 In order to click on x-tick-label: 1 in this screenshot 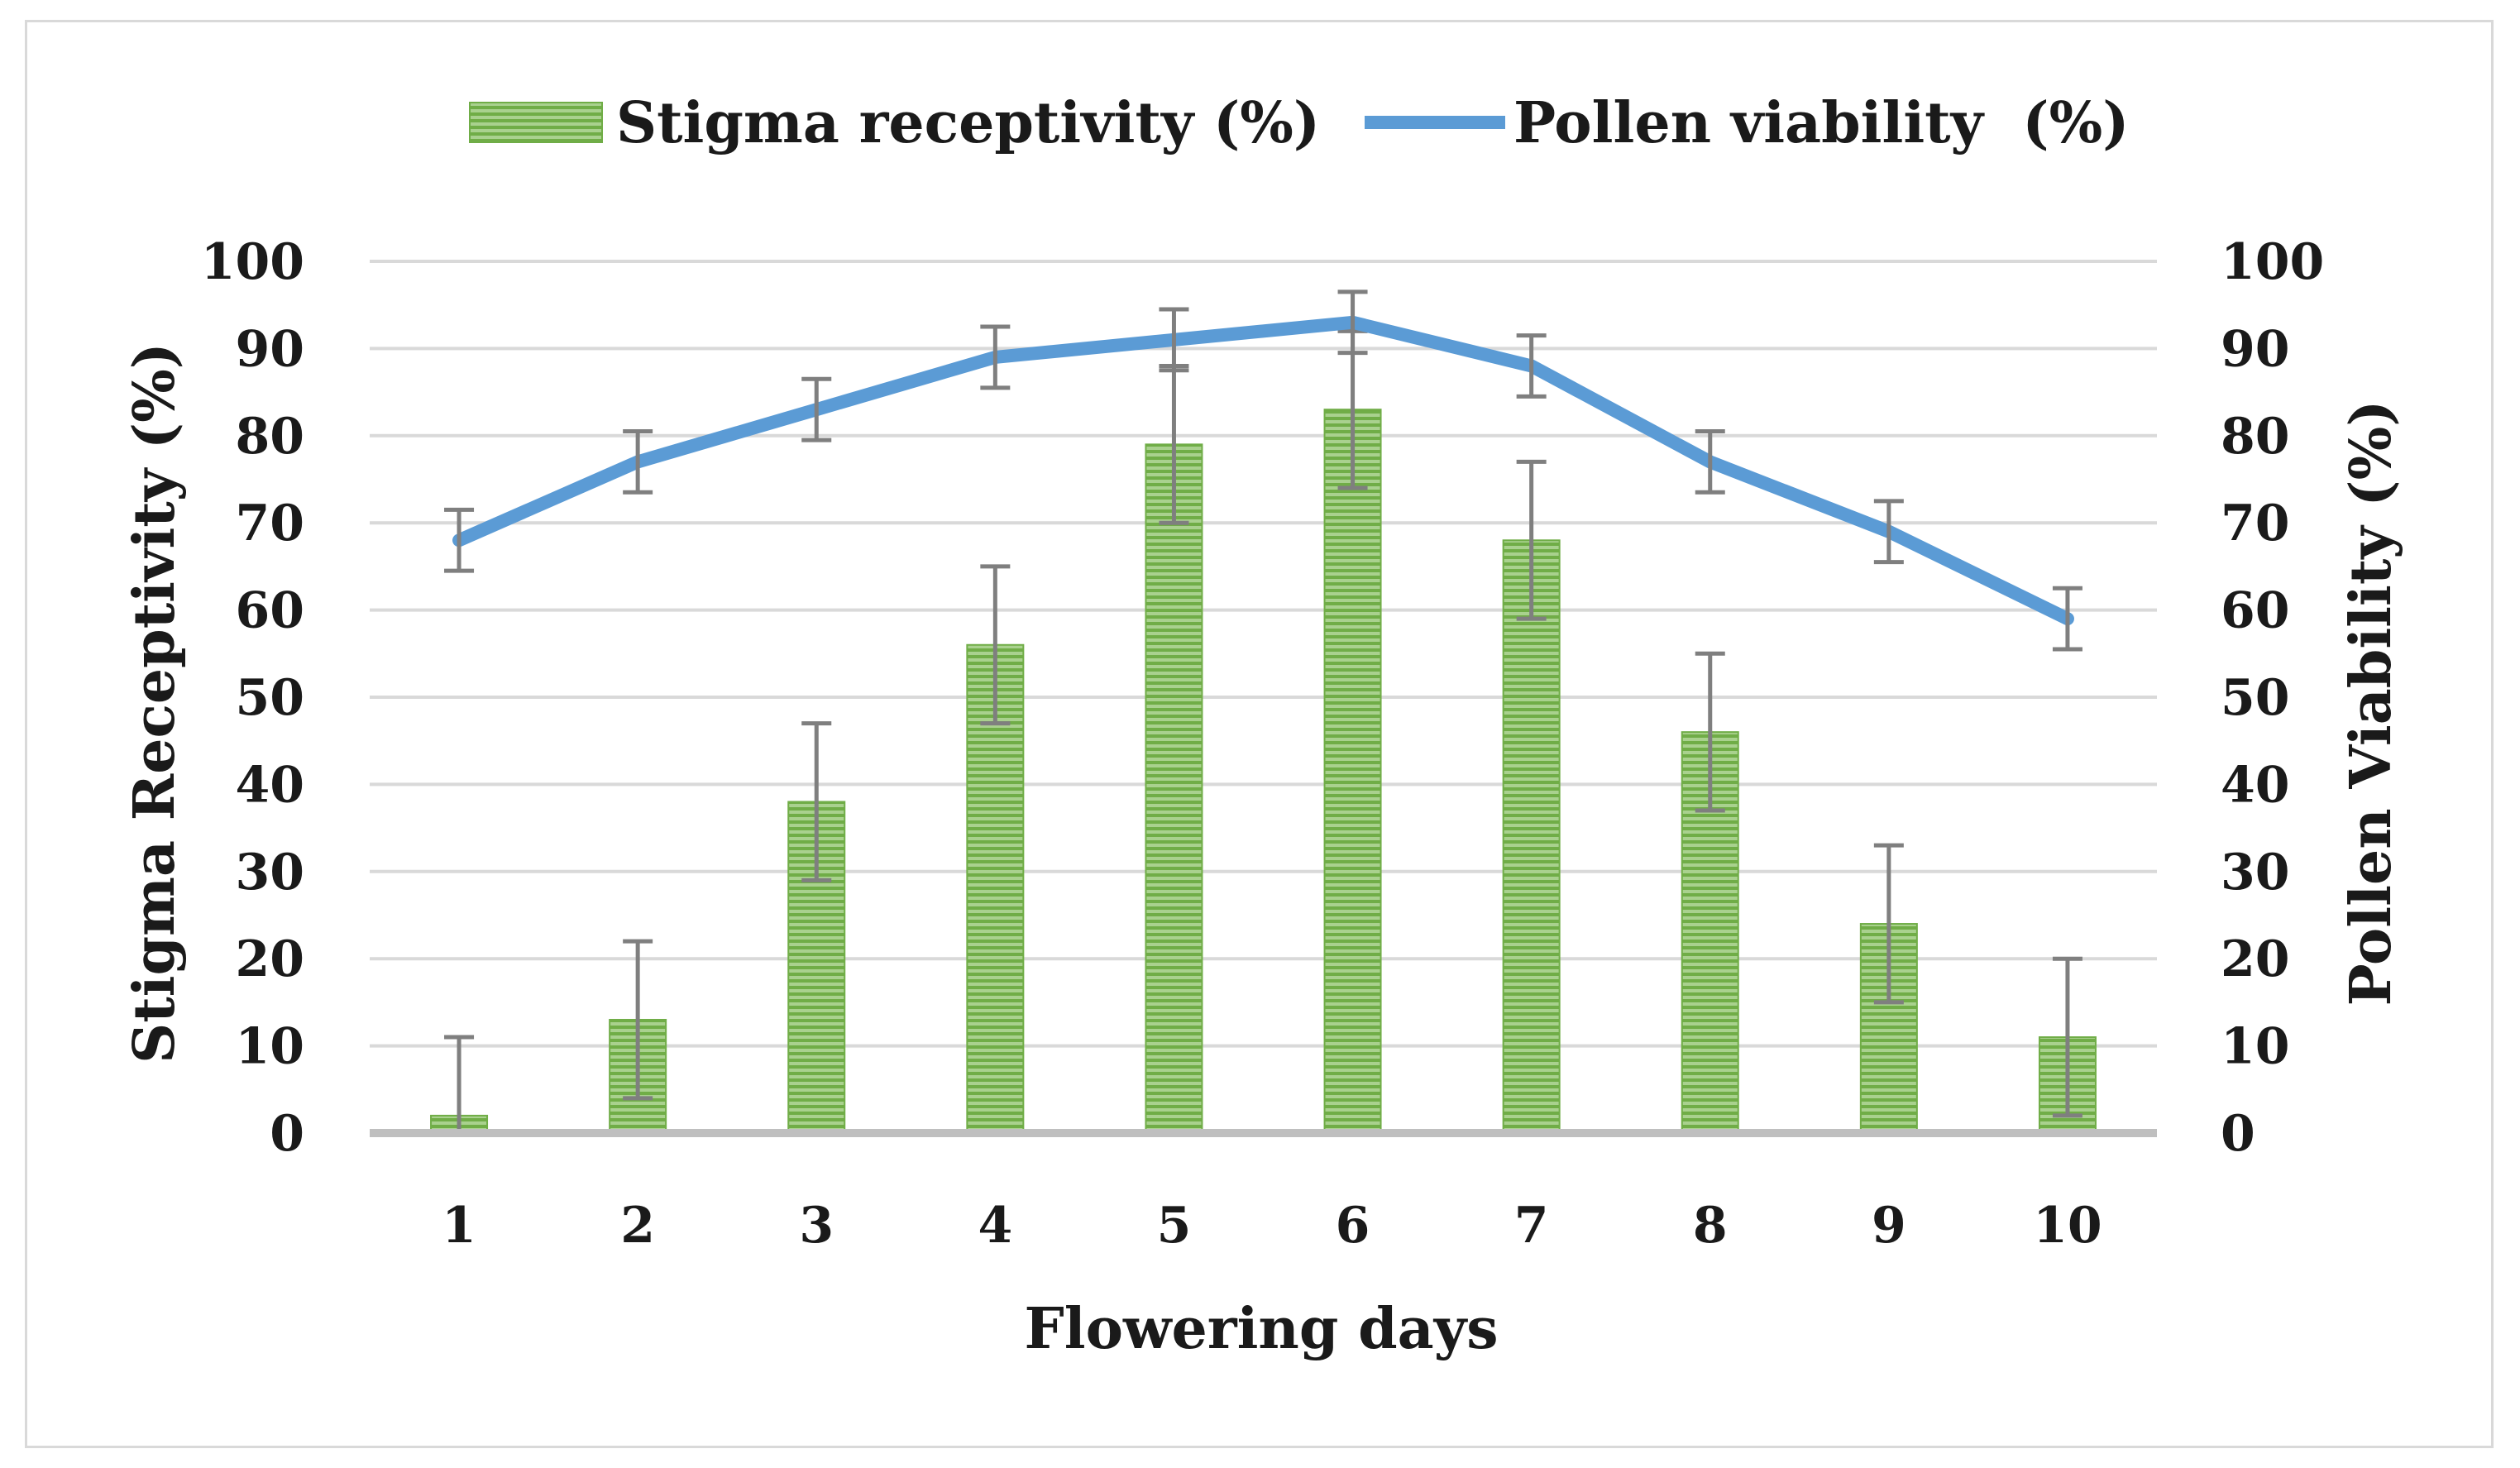, I will do `click(459, 1226)`.